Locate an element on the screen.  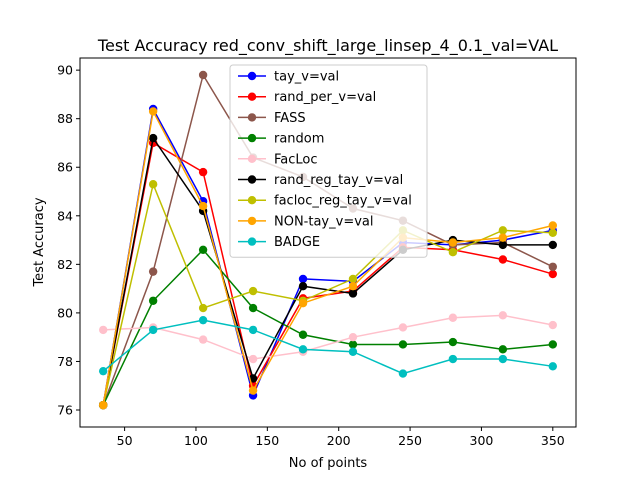
legend-item: tay_v=val is located at coordinates (288, 77).